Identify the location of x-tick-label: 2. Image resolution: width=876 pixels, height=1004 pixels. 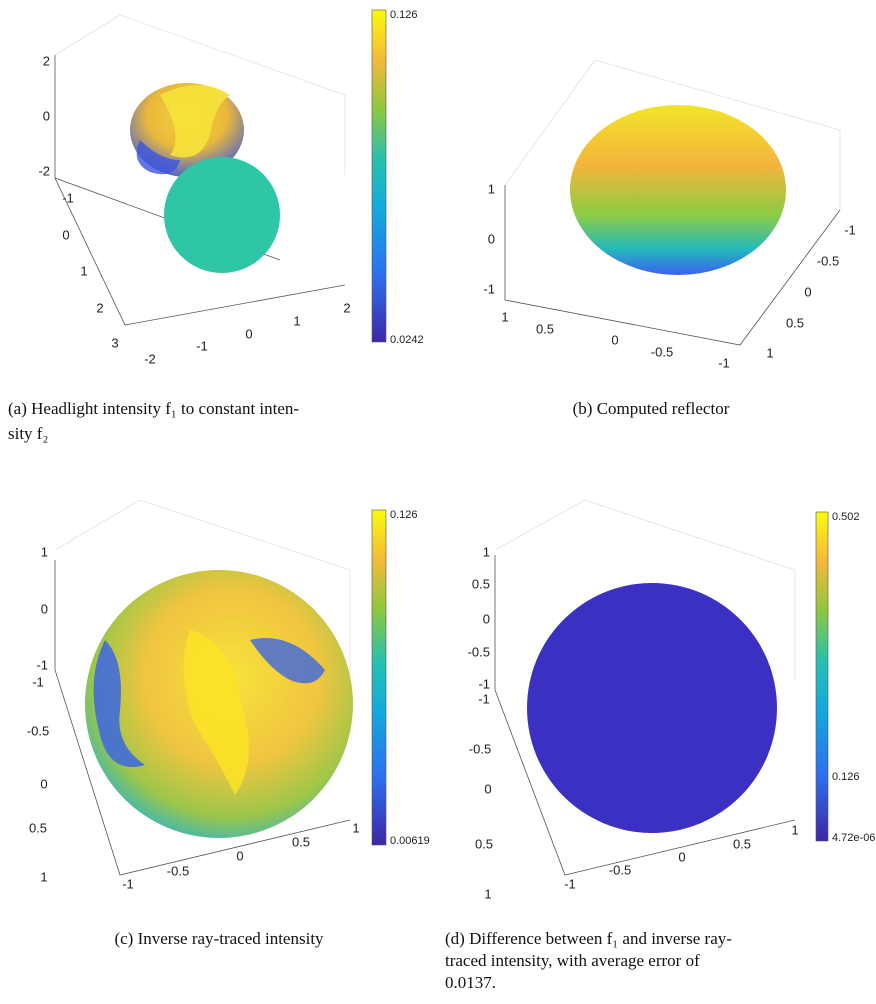
(346, 307).